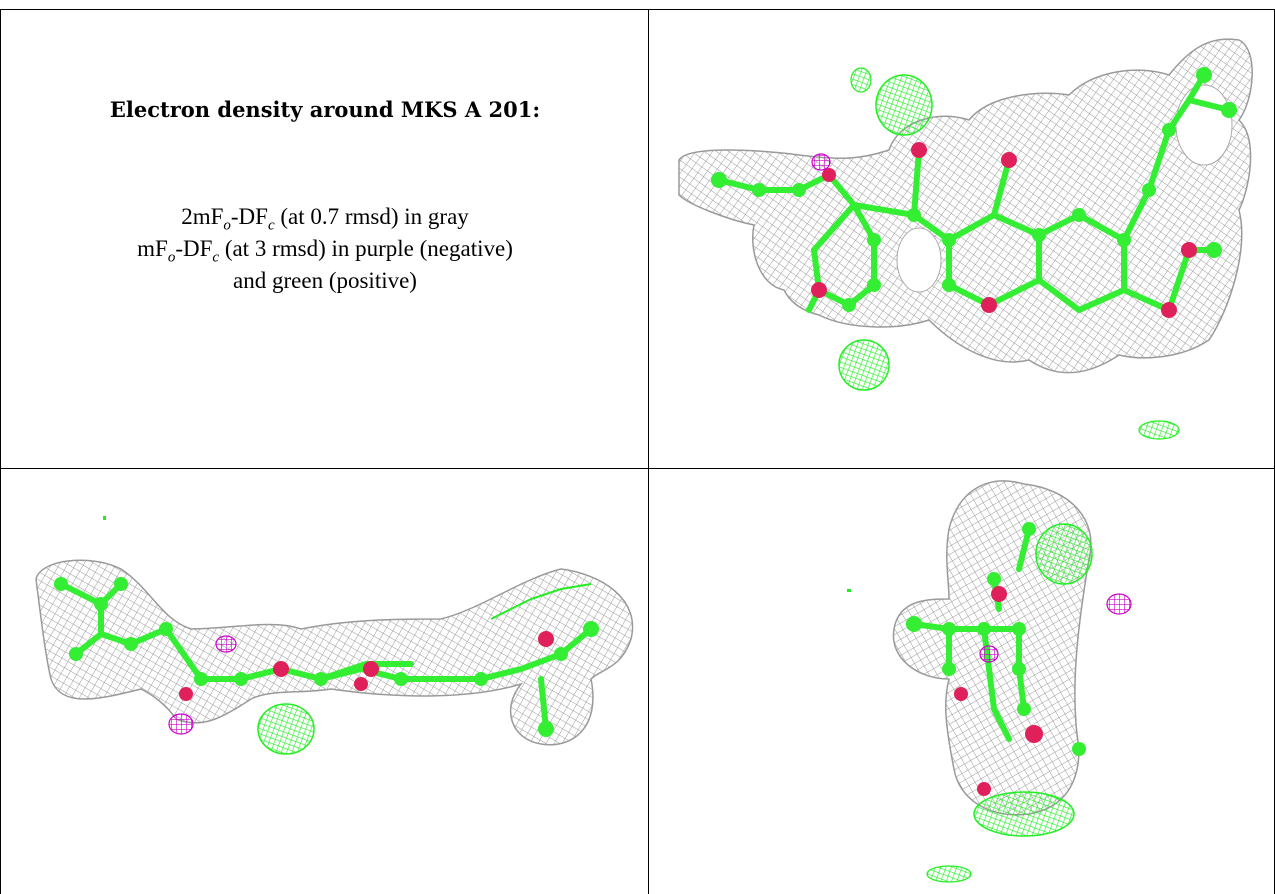 The image size is (1275, 894). What do you see at coordinates (1204, 125) in the screenshot?
I see `mesh-loop-hole` at bounding box center [1204, 125].